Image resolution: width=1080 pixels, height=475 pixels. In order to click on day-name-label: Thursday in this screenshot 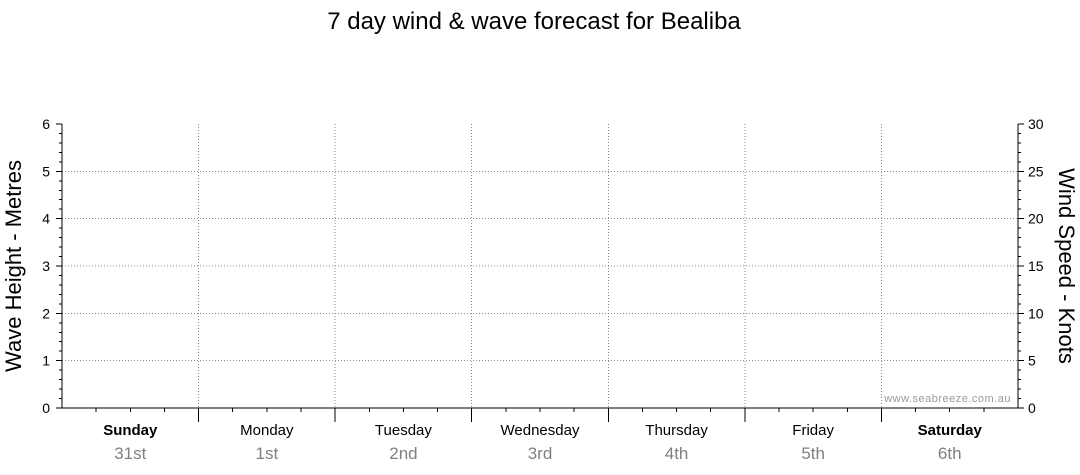, I will do `click(676, 430)`.